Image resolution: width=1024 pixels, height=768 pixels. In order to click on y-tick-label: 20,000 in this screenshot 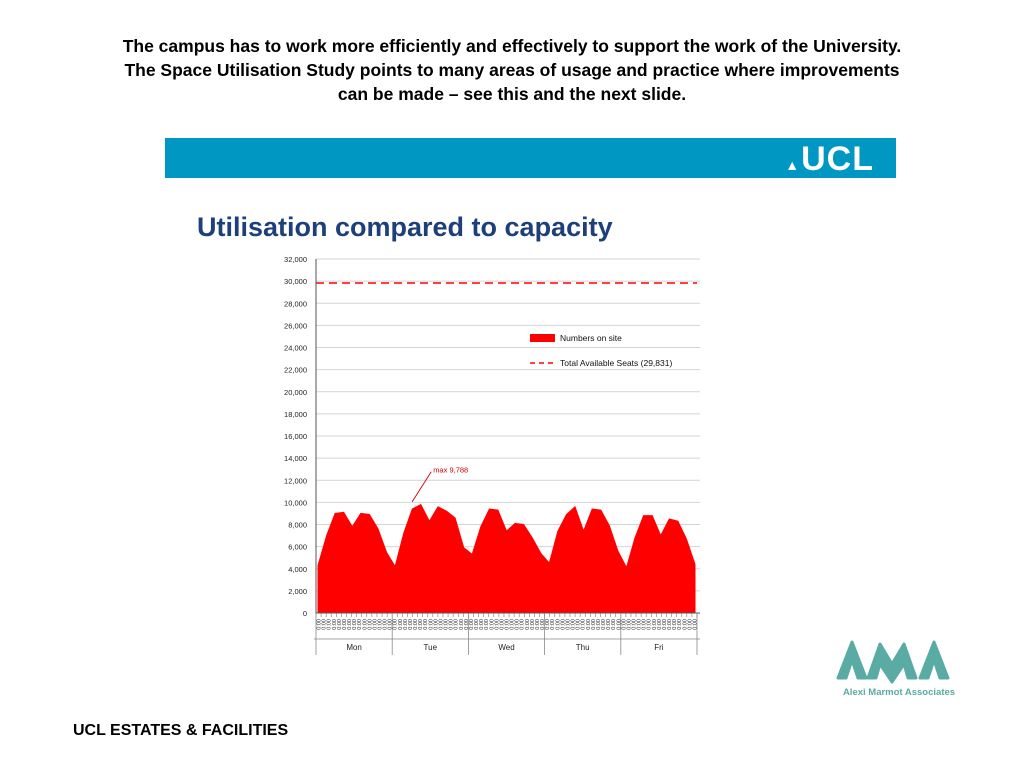, I will do `click(295, 392)`.